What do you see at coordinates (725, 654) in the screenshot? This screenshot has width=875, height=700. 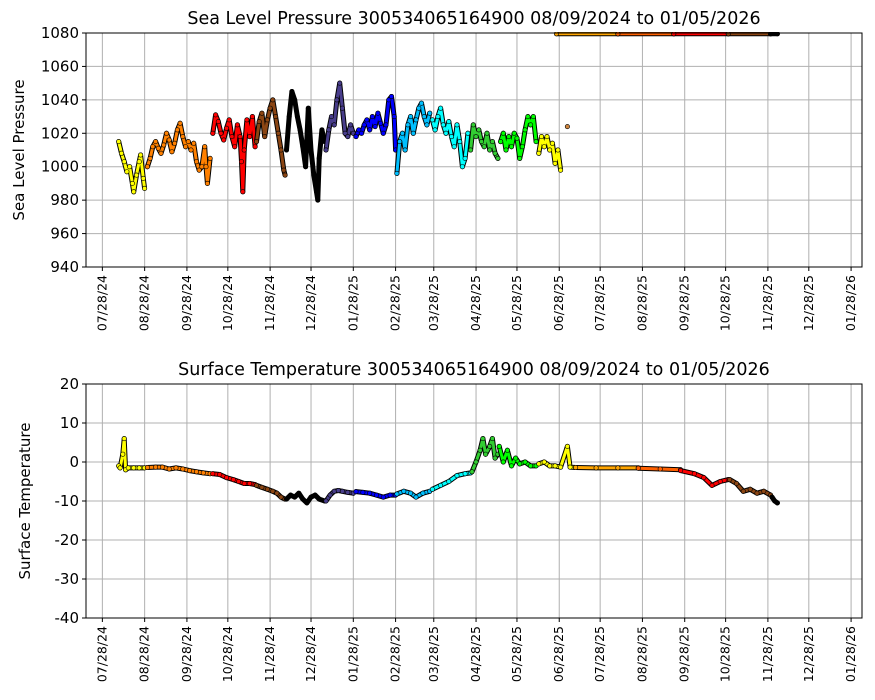 I see `x-tick-label: 10/28/25` at bounding box center [725, 654].